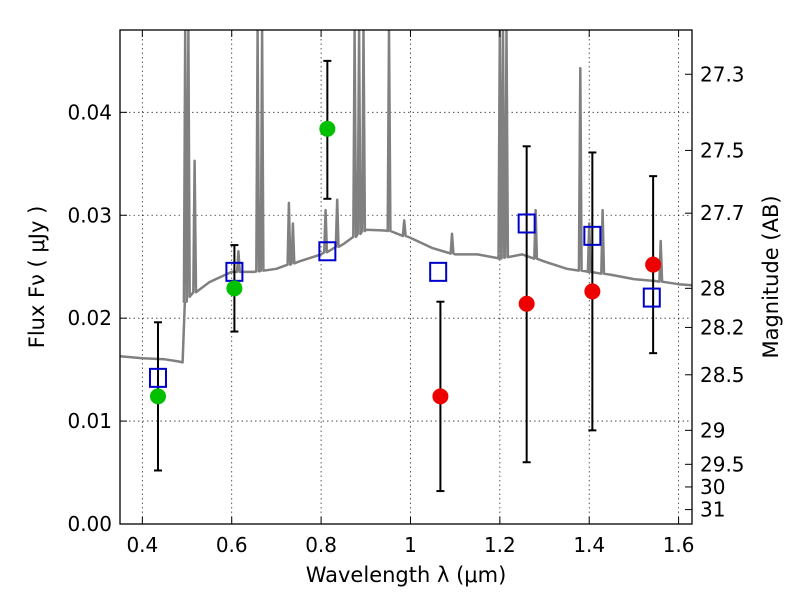 Image resolution: width=800 pixels, height=600 pixels. Describe the element at coordinates (89, 524) in the screenshot. I see `y-tick-label: 0.00` at that location.